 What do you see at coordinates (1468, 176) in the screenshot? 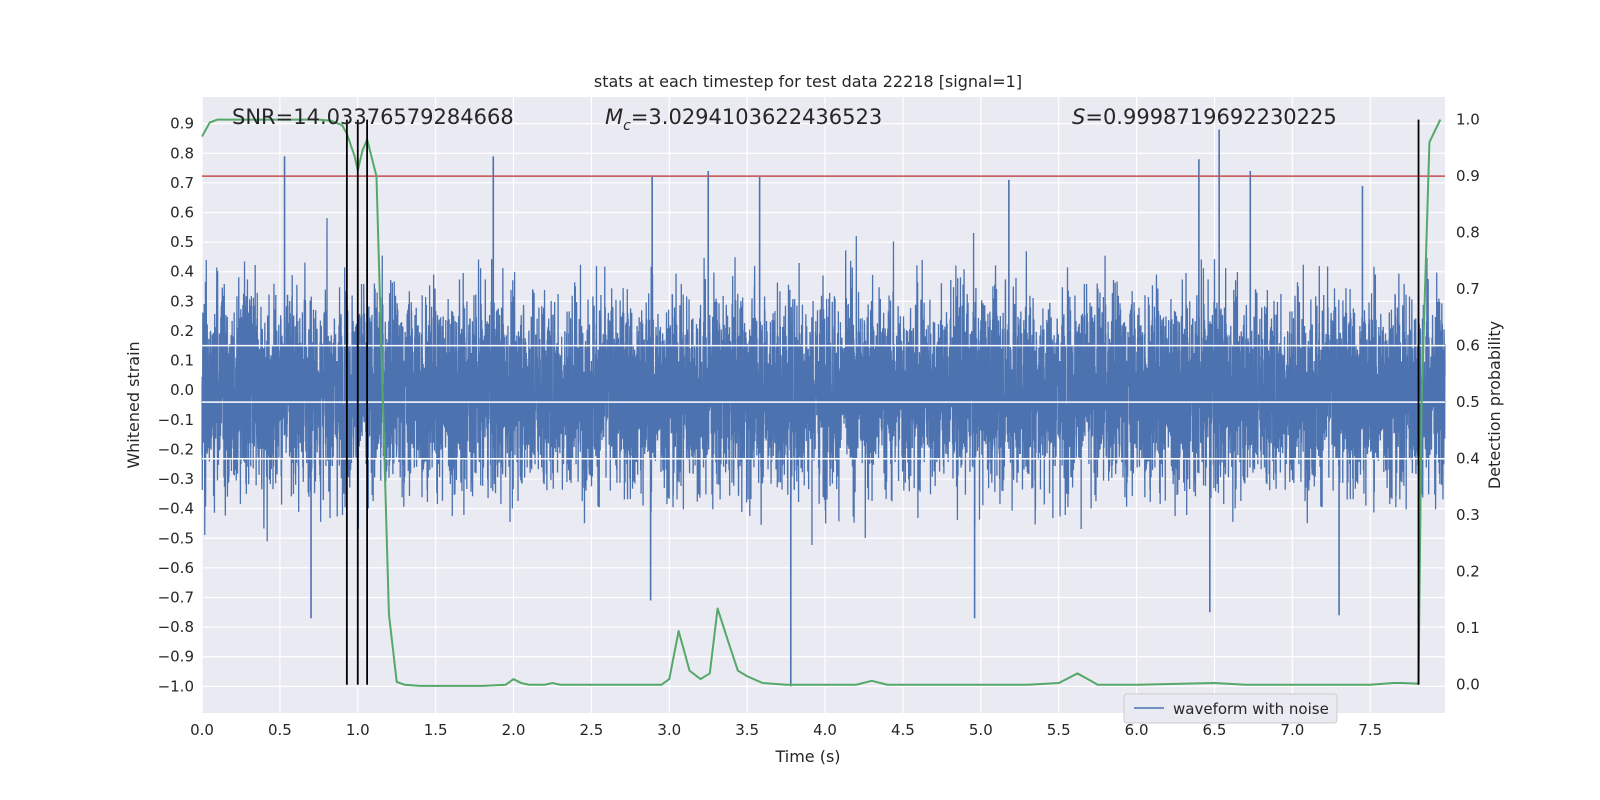
I see `y-right-tick-label: 0.9` at bounding box center [1468, 176].